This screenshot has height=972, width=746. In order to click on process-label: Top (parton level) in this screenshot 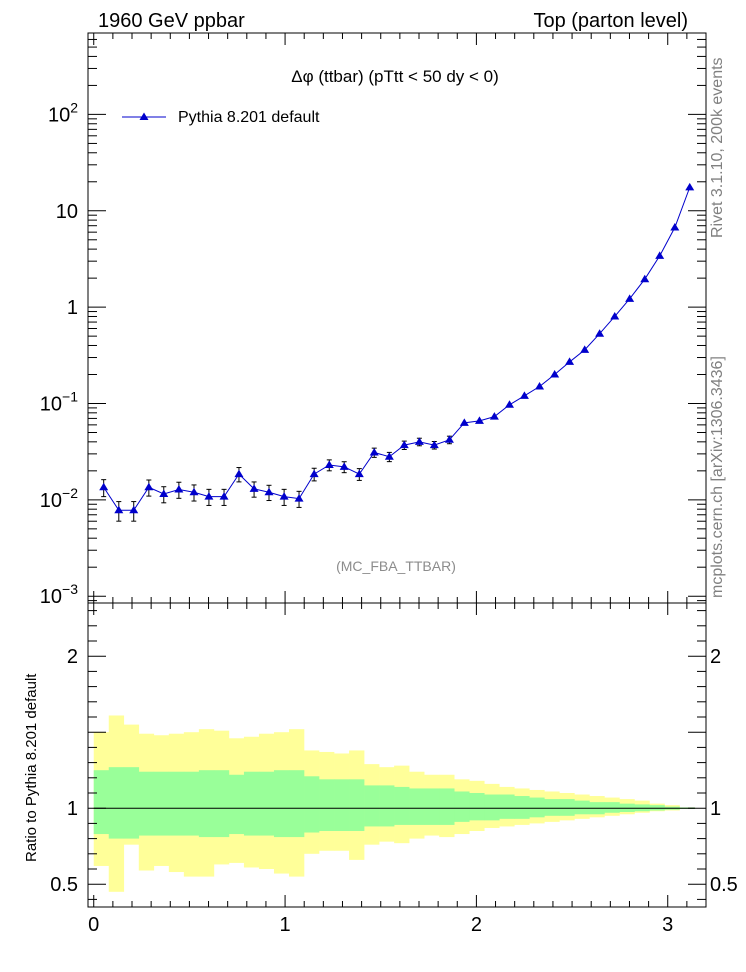, I will do `click(610, 21)`.